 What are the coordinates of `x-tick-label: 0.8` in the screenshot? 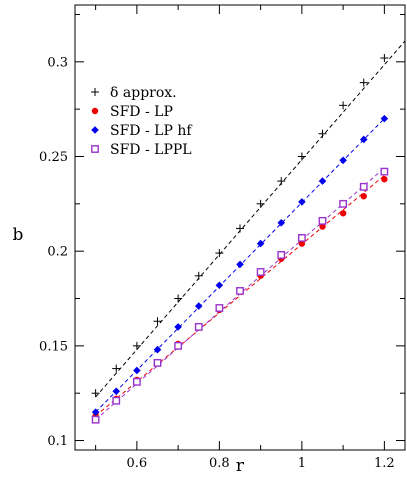 It's located at (219, 463).